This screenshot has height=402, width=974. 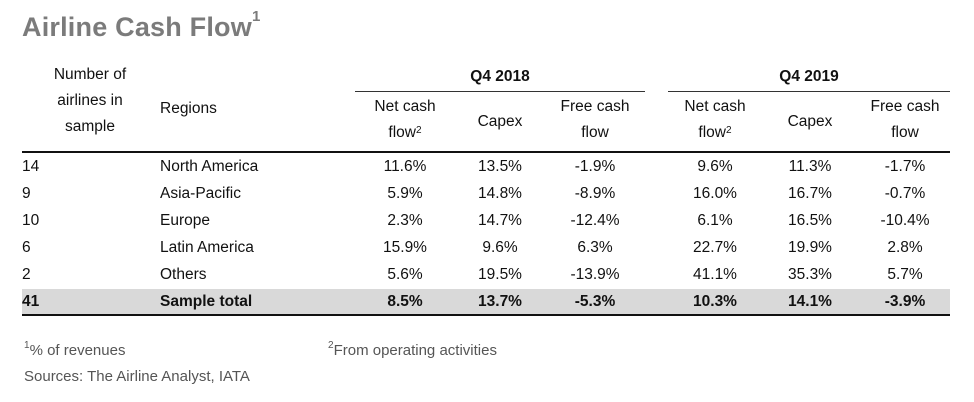 I want to click on title-text: Airline Cash Flow, so click(x=137, y=27).